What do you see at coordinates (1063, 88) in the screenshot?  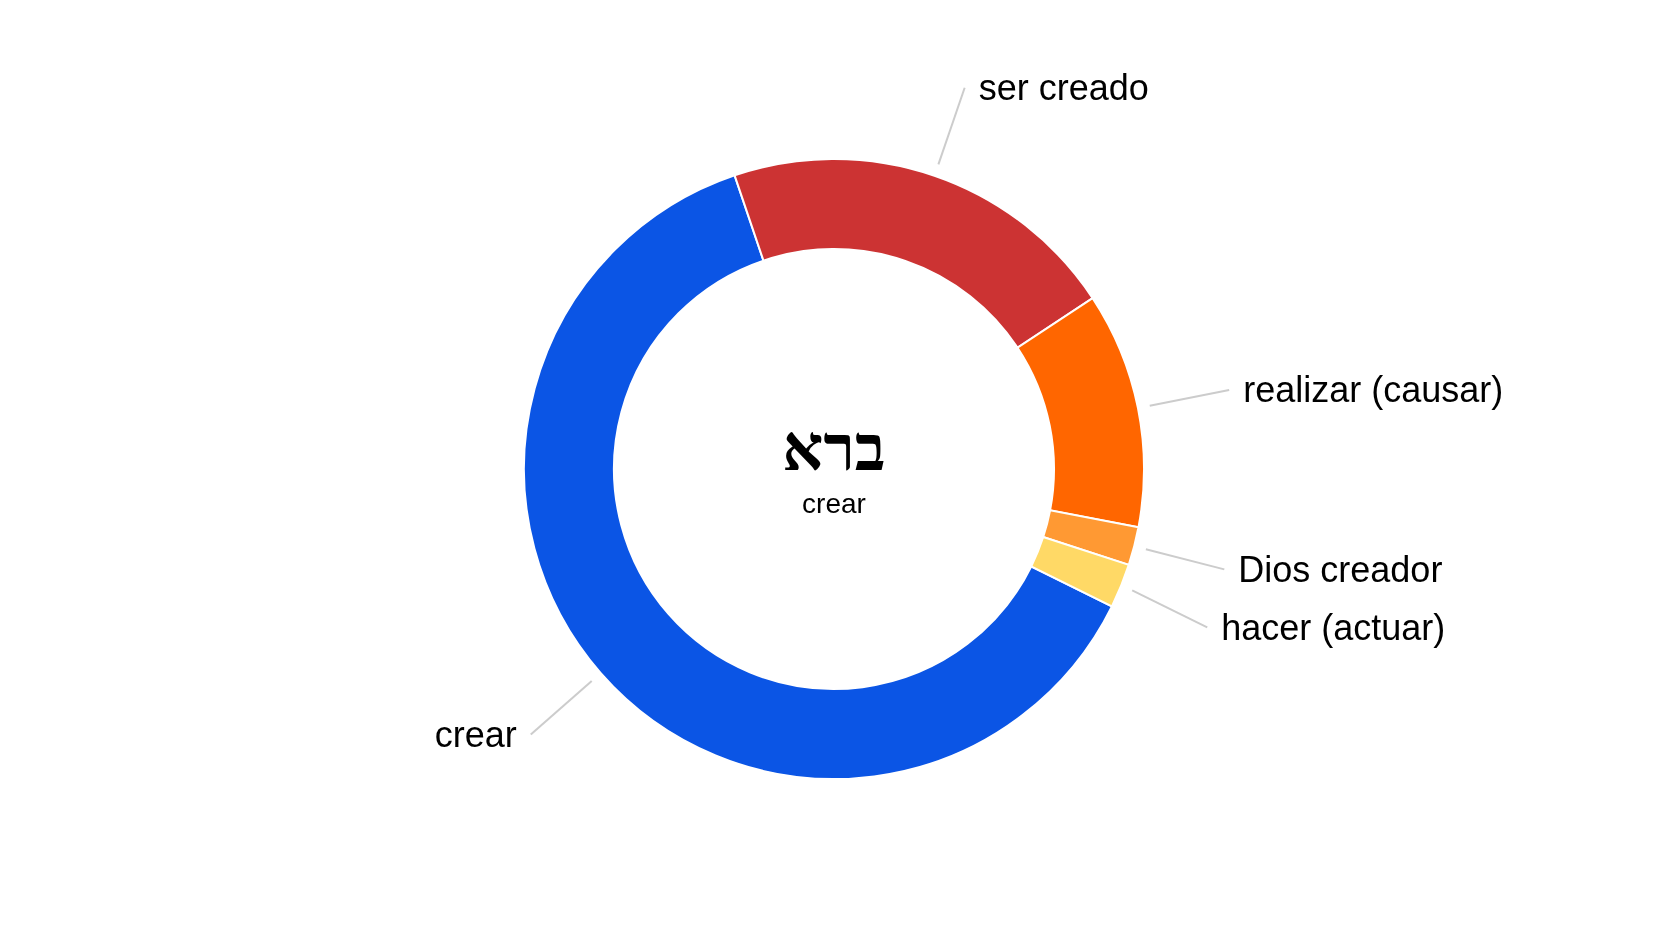 I see `slice-label: ser creado` at bounding box center [1063, 88].